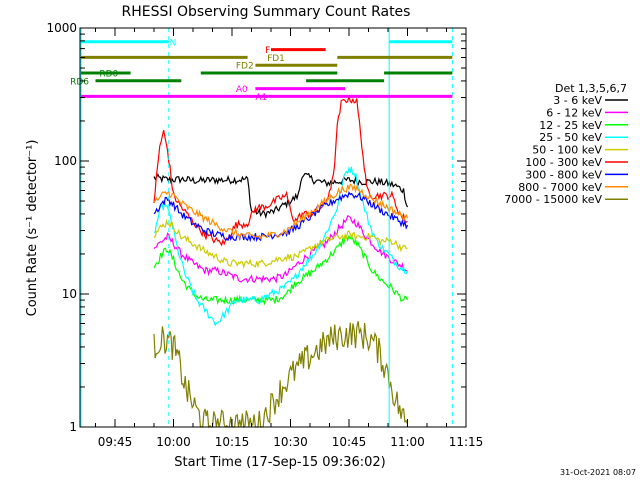 This screenshot has height=480, width=640. What do you see at coordinates (349, 442) in the screenshot?
I see `x-tick-label-4: 10:45` at bounding box center [349, 442].